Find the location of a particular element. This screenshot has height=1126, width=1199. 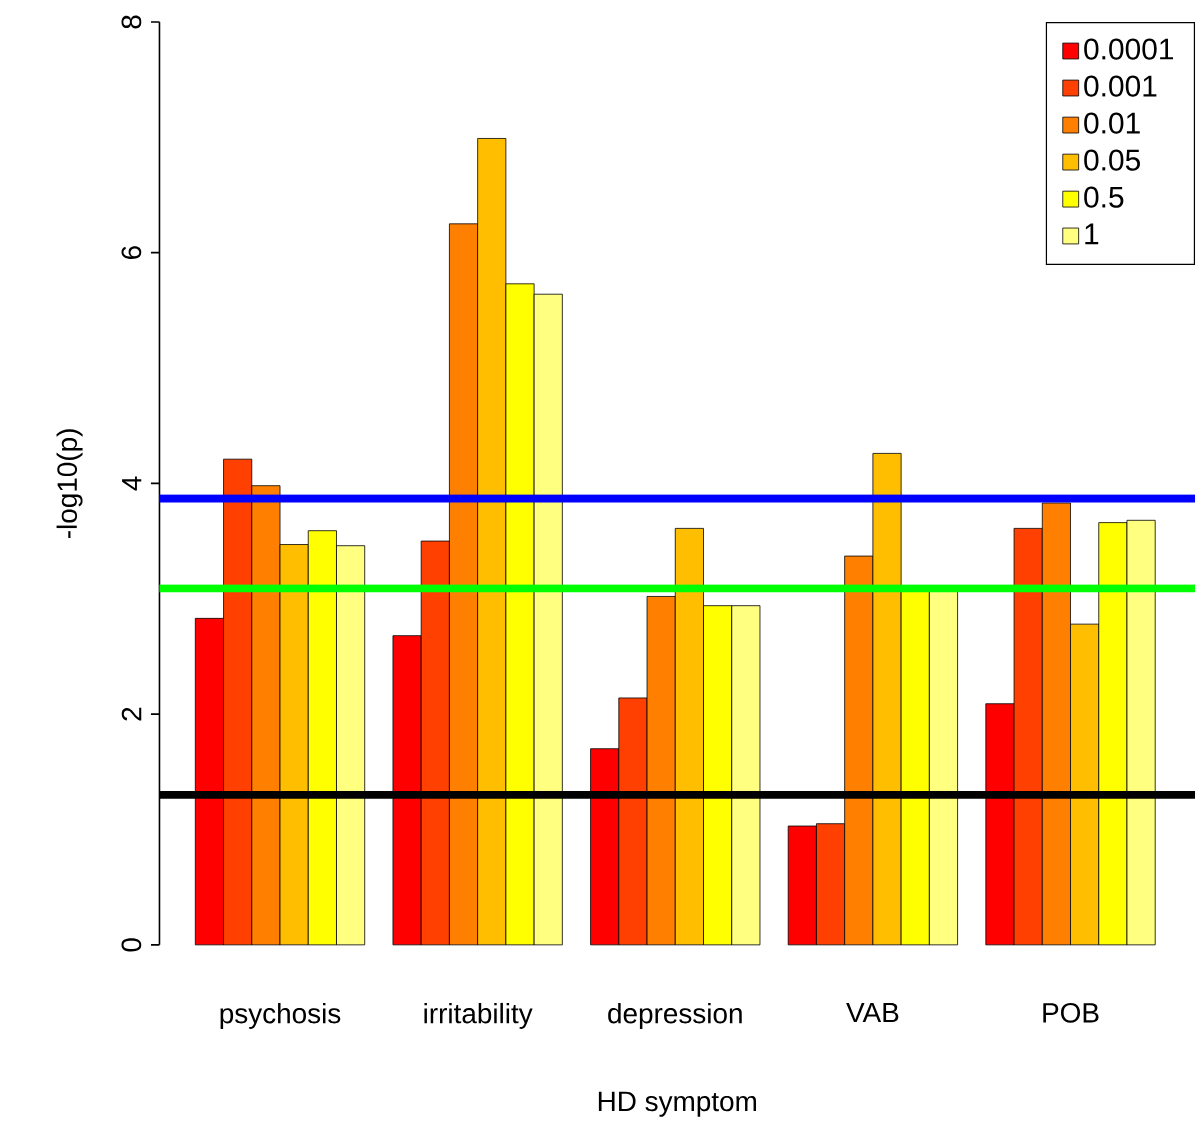

y-tick-label: 0 is located at coordinates (131, 945).